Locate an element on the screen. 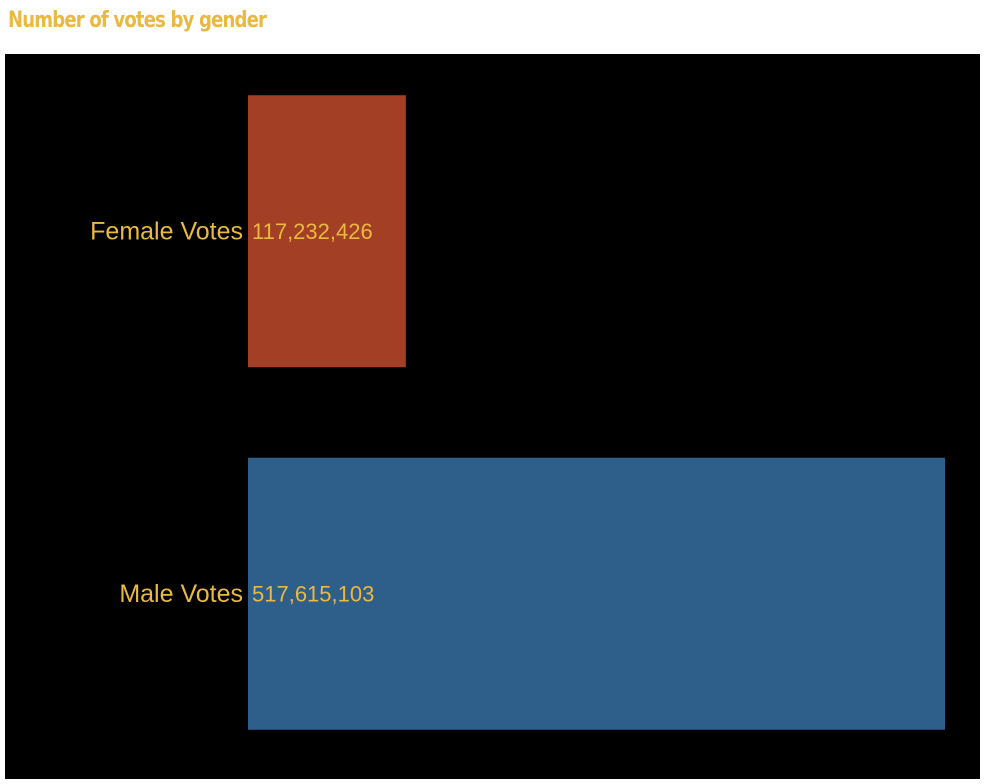 The image size is (984, 784). data-label: 517,615,103 is located at coordinates (313, 593).